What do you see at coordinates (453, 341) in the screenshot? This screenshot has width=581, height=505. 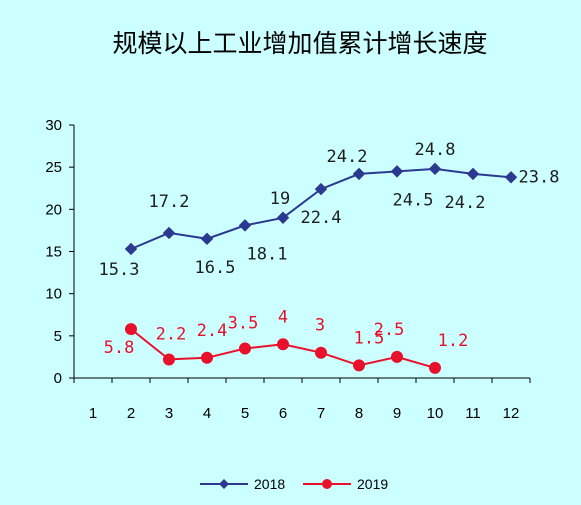 I see `data-label: 1.2` at bounding box center [453, 341].